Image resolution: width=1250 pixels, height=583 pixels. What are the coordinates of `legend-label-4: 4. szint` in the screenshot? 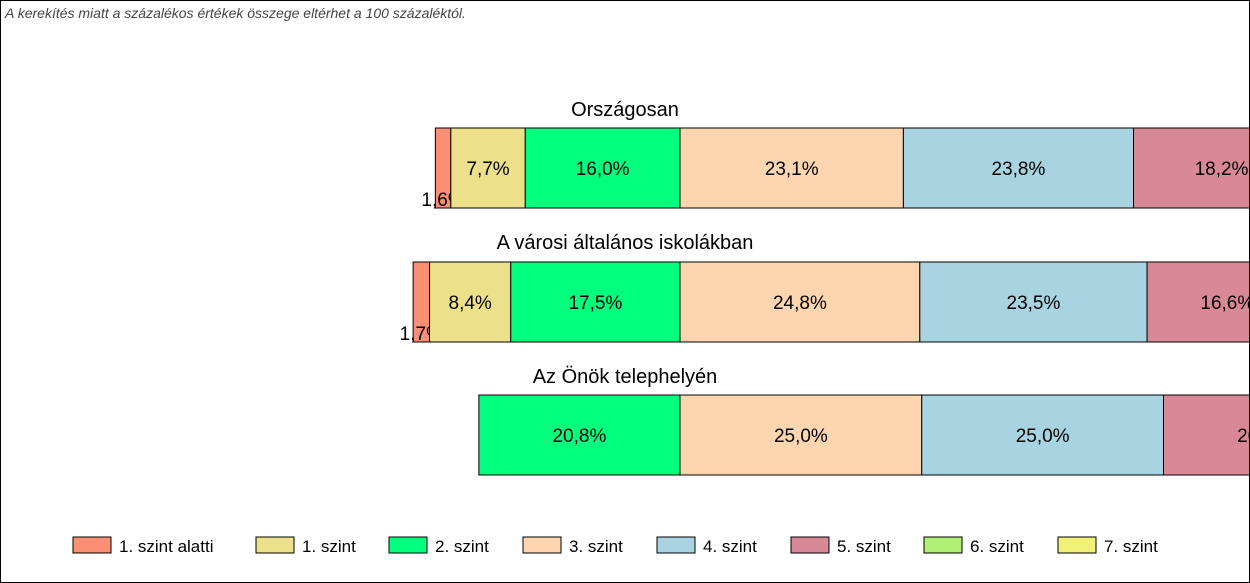 It's located at (730, 546).